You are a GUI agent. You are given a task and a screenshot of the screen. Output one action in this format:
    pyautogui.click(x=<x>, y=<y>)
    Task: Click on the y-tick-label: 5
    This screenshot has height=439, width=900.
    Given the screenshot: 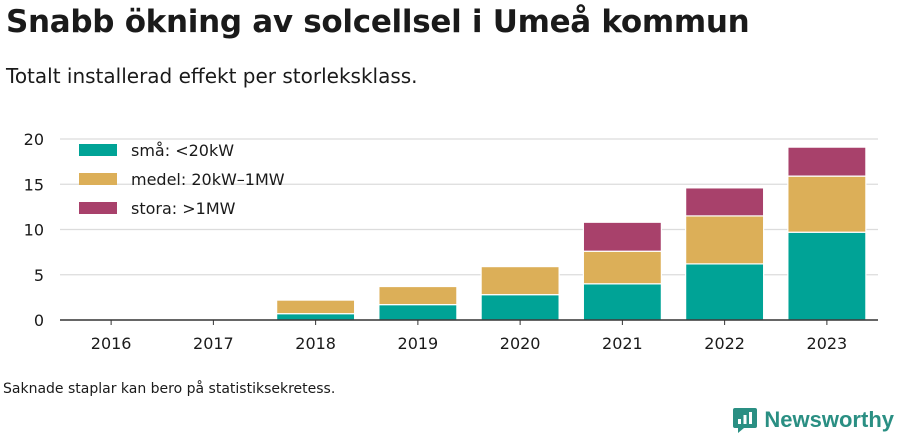 What is the action you would take?
    pyautogui.click(x=39, y=275)
    